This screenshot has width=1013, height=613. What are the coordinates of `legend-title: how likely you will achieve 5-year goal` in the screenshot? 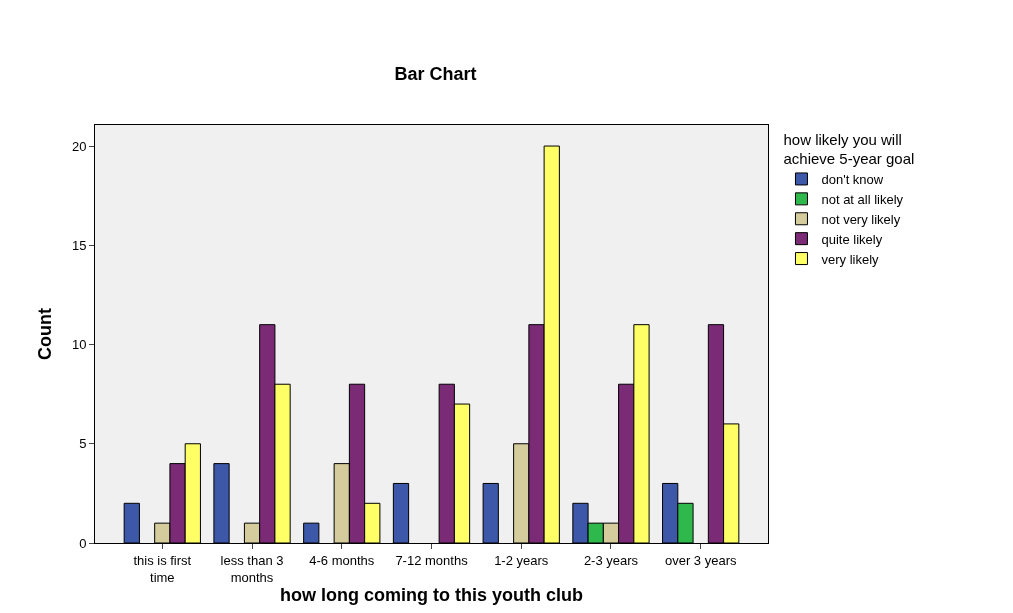 It's located at (849, 148).